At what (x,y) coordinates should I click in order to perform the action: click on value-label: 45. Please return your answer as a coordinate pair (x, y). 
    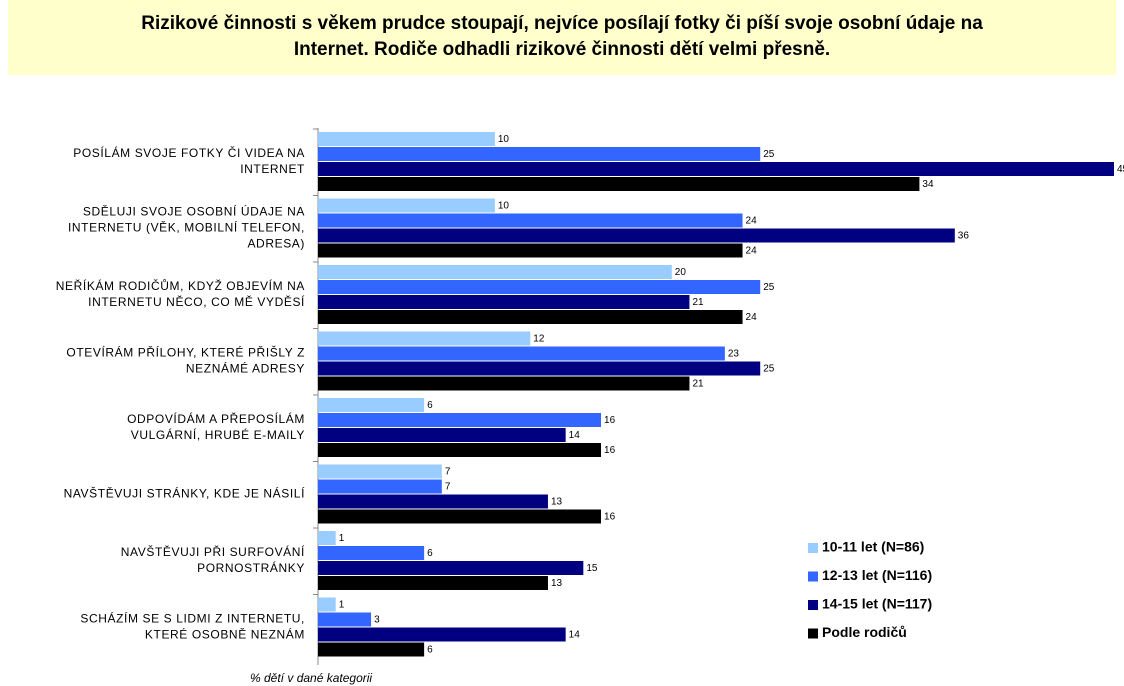
    Looking at the image, I should click on (1120, 169).